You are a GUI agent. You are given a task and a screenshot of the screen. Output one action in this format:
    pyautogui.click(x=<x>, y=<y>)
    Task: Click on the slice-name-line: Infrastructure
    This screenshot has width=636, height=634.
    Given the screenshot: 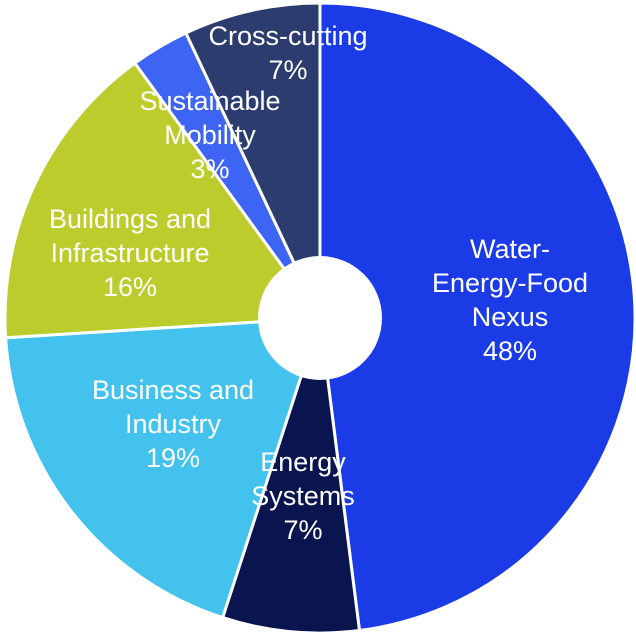 What is the action you would take?
    pyautogui.click(x=129, y=253)
    